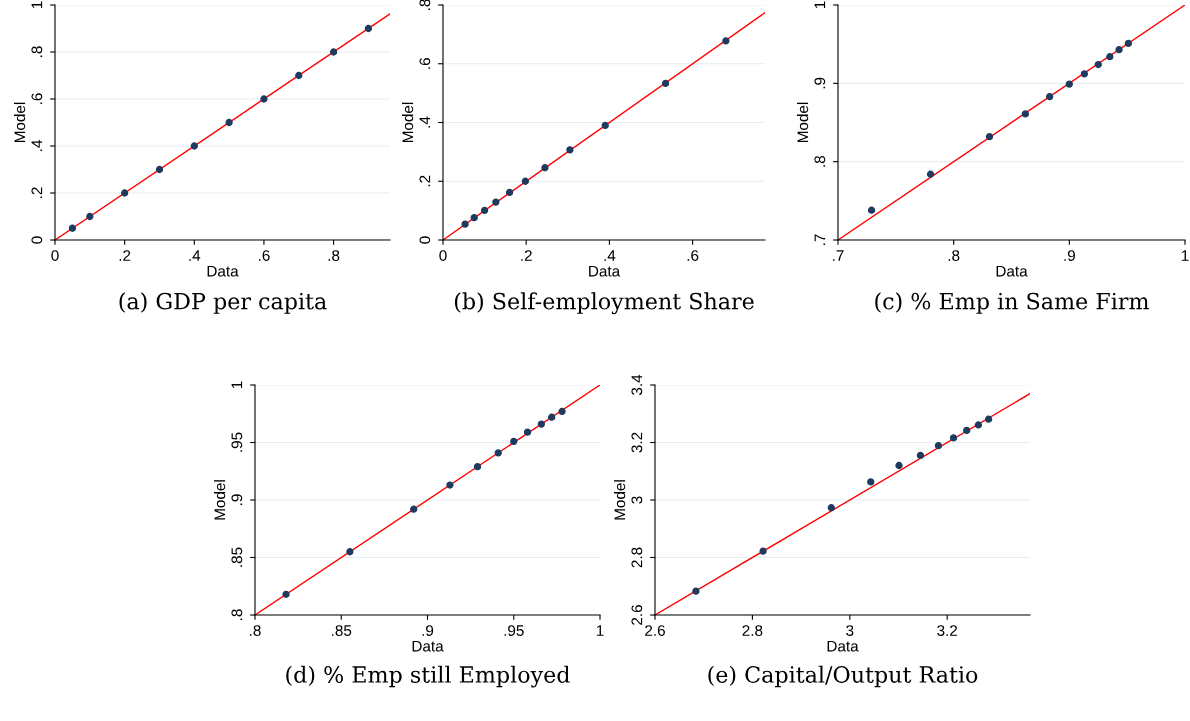 This screenshot has width=1190, height=721. Describe the element at coordinates (655, 630) in the screenshot. I see `x-tick-label: 2.6` at that location.